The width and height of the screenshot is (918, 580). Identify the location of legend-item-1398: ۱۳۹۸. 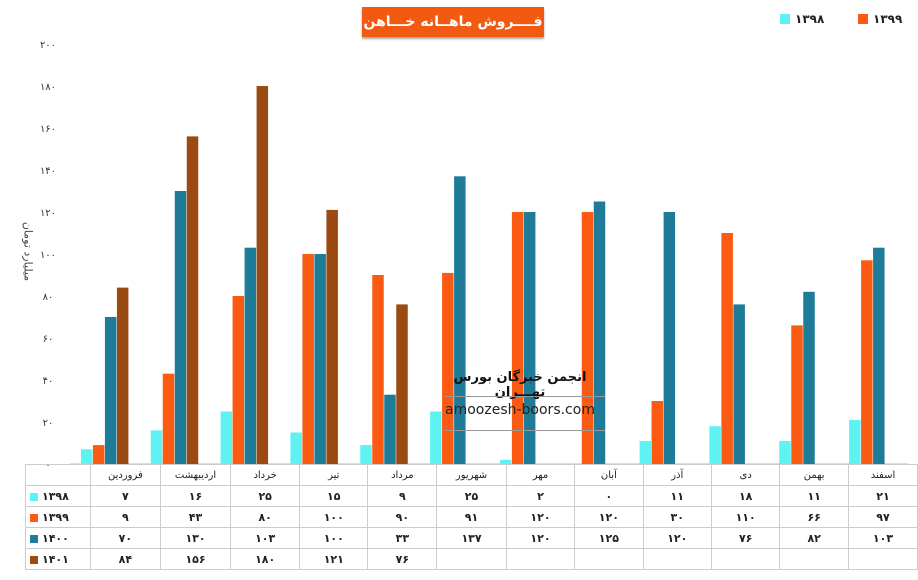
(802, 19).